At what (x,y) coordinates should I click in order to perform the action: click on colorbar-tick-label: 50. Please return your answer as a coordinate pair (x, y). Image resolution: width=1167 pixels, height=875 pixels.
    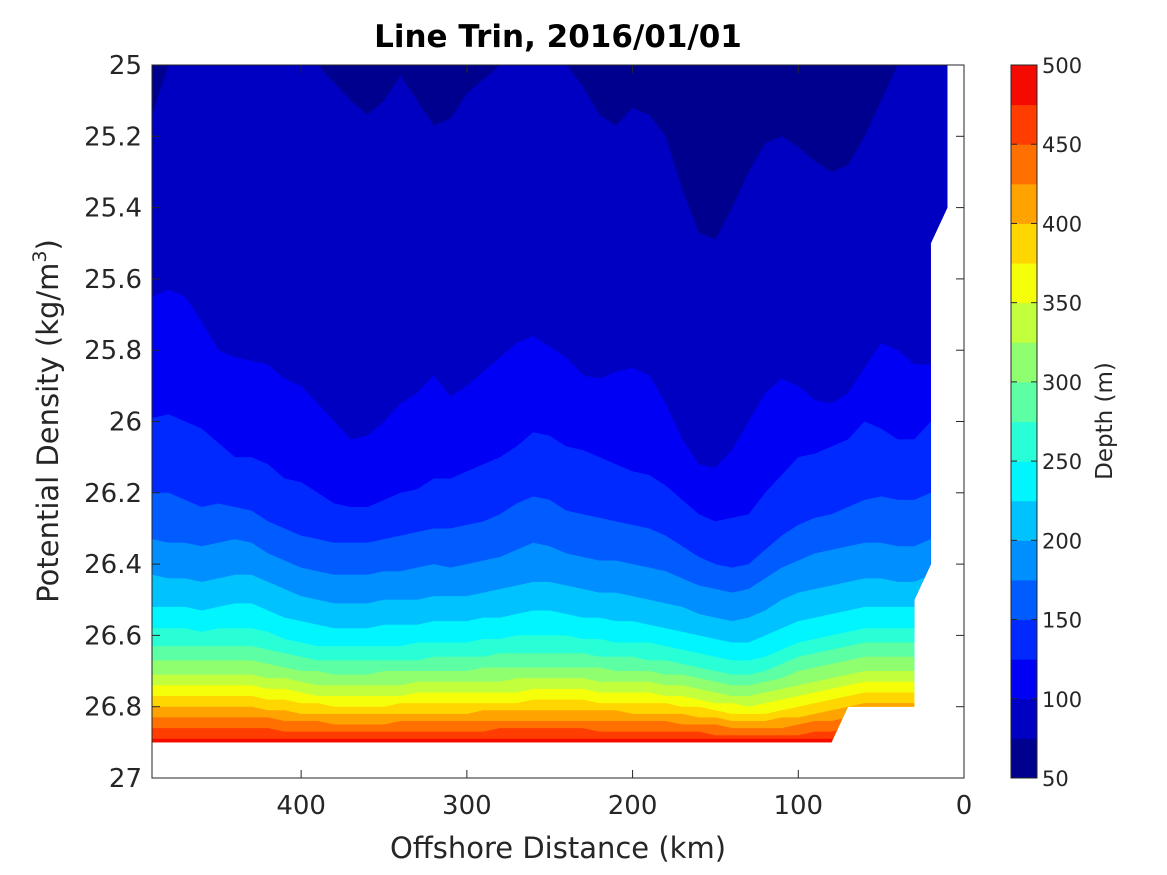
    Looking at the image, I should click on (1055, 779).